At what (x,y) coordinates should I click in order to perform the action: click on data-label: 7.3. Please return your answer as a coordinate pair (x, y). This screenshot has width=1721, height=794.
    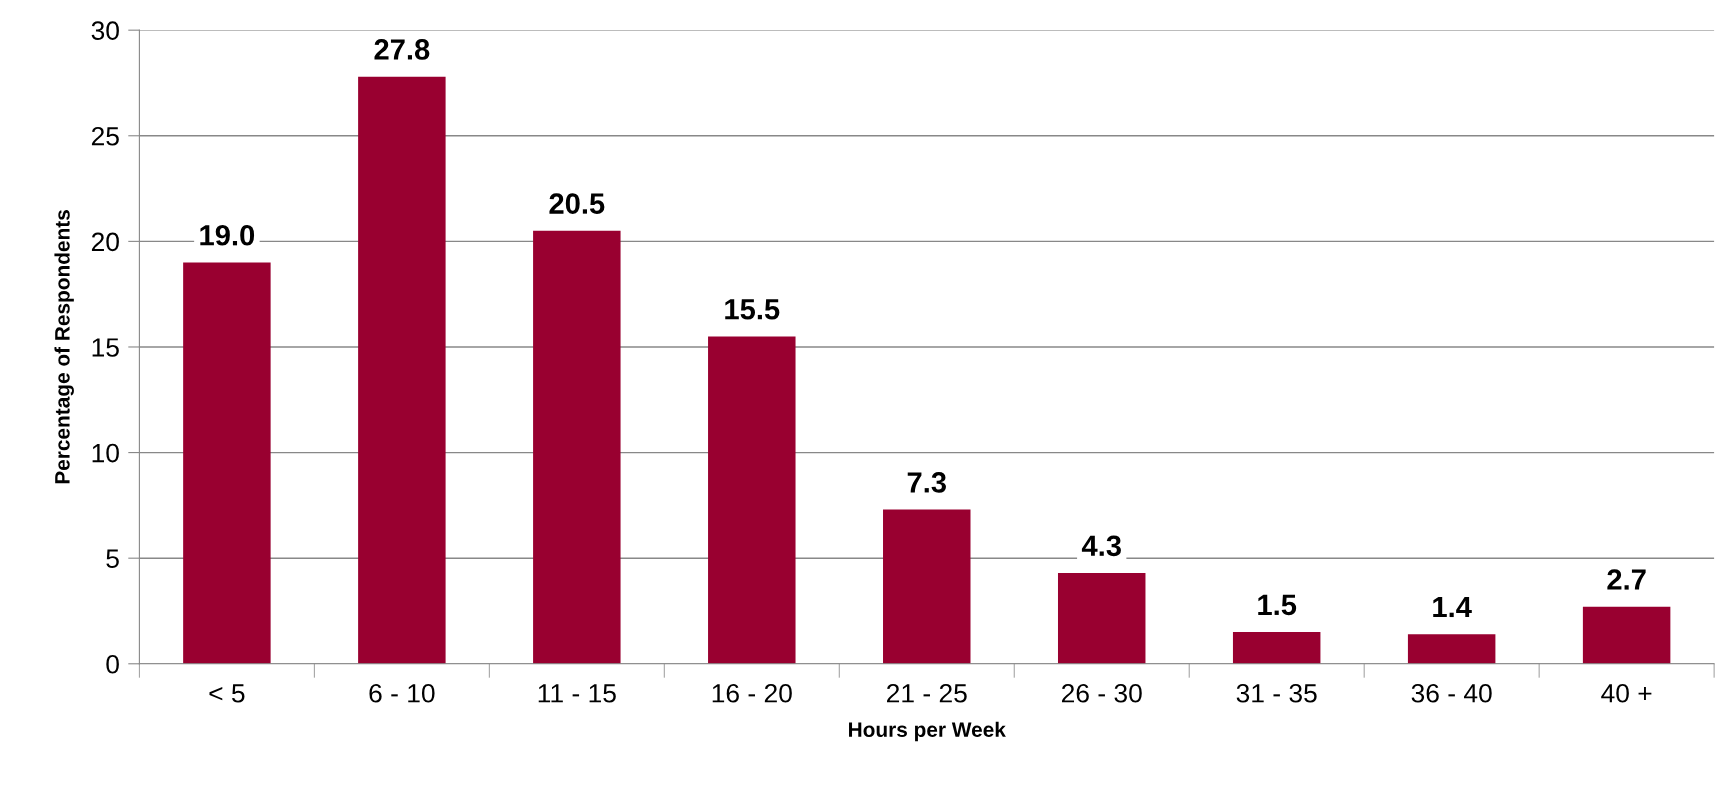
    Looking at the image, I should click on (926, 482).